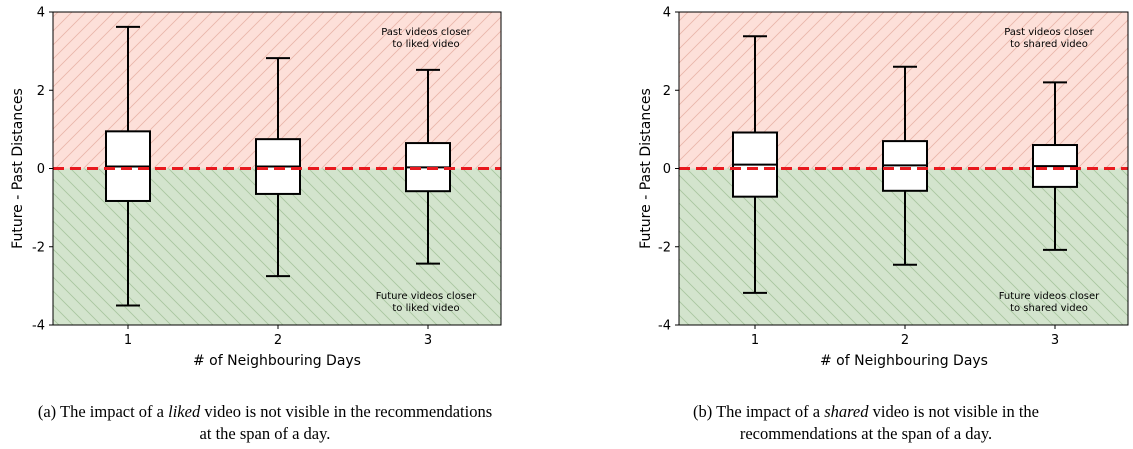 This screenshot has height=449, width=1133. Describe the element at coordinates (1049, 44) in the screenshot. I see `upper-region-label: to shared video` at that location.